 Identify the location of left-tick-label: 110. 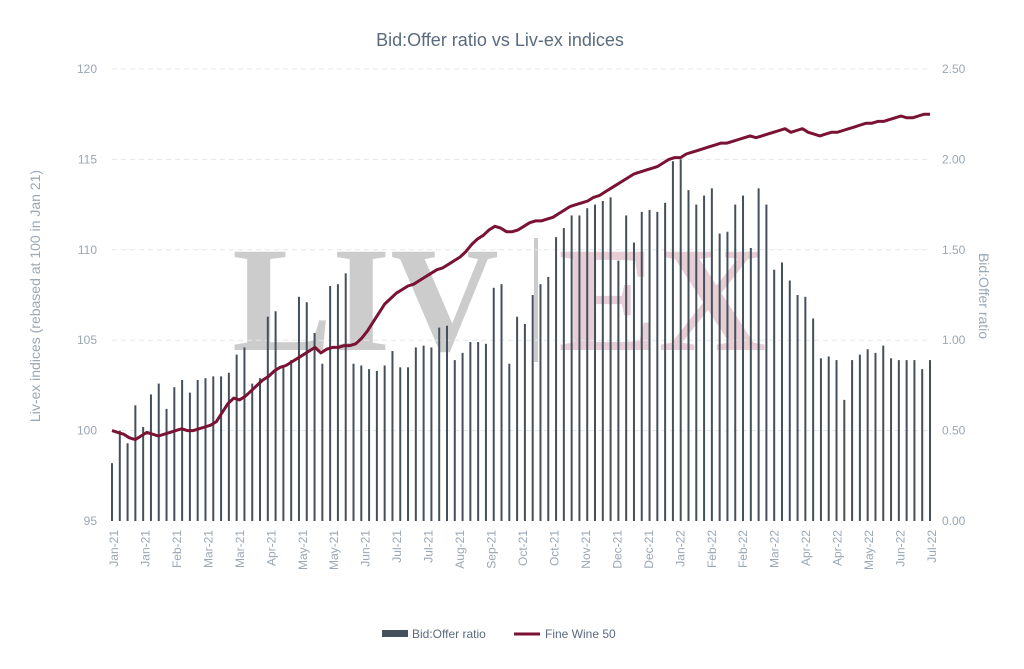
(87, 250).